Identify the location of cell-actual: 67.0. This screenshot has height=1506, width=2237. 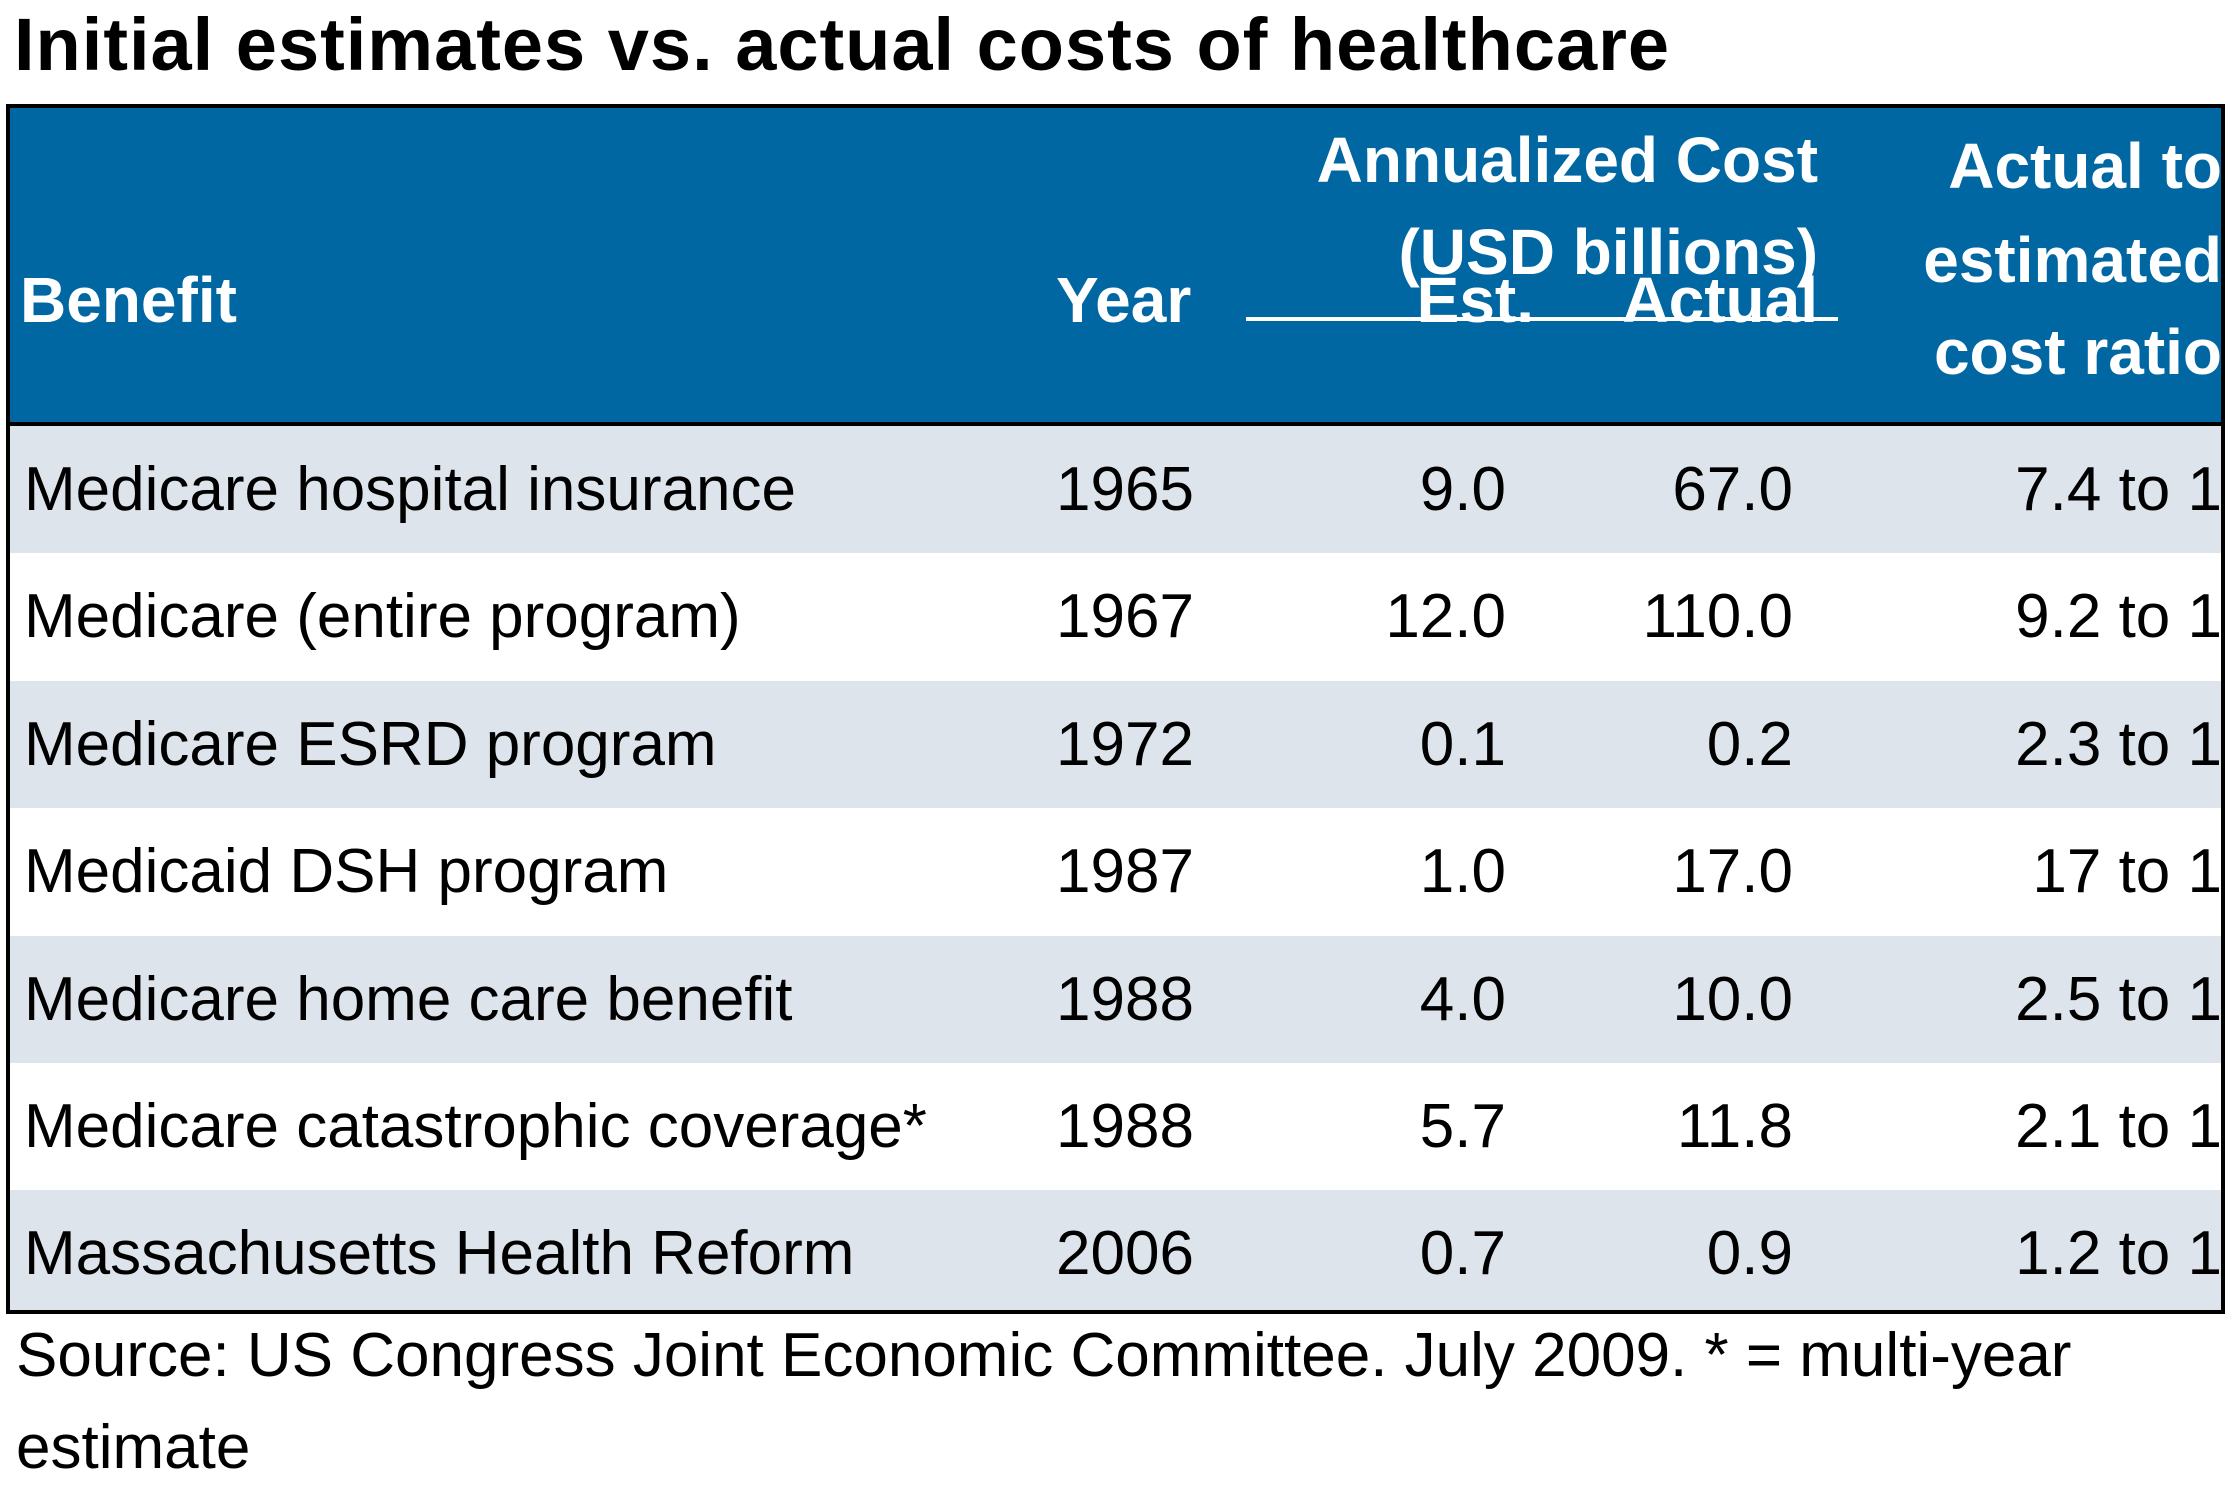
(1732, 489).